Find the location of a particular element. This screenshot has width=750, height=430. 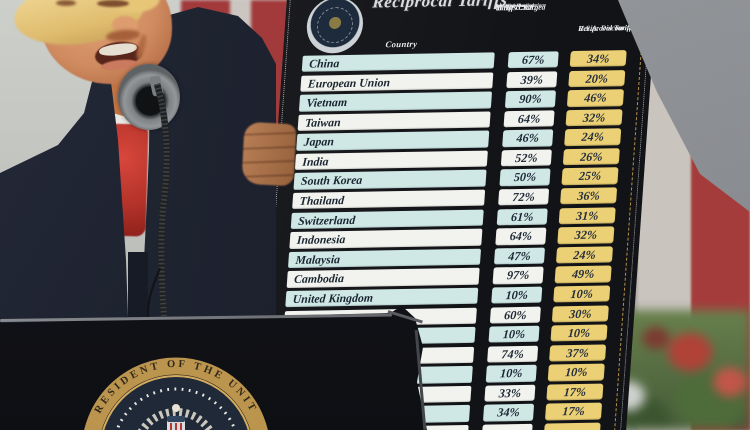

seal-eagle-head is located at coordinates (176, 408).